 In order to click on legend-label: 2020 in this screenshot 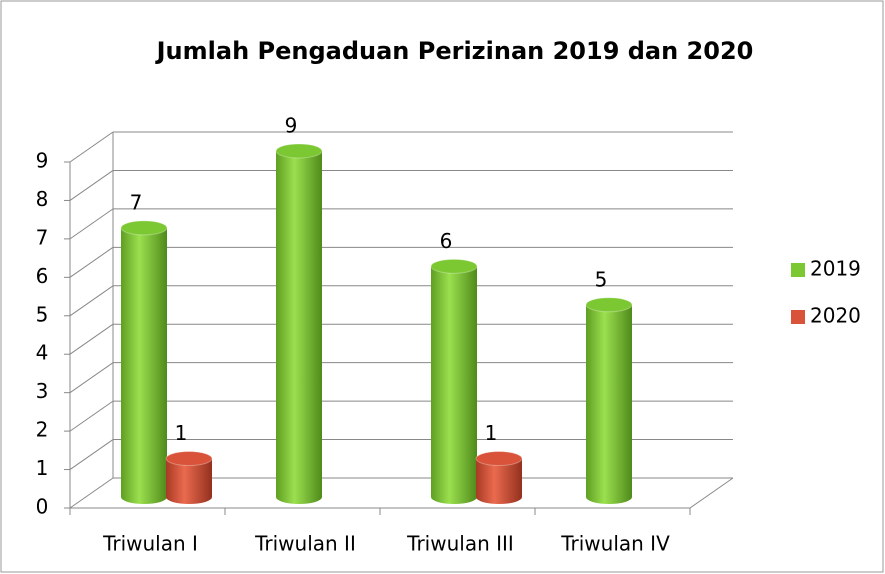, I will do `click(835, 316)`.